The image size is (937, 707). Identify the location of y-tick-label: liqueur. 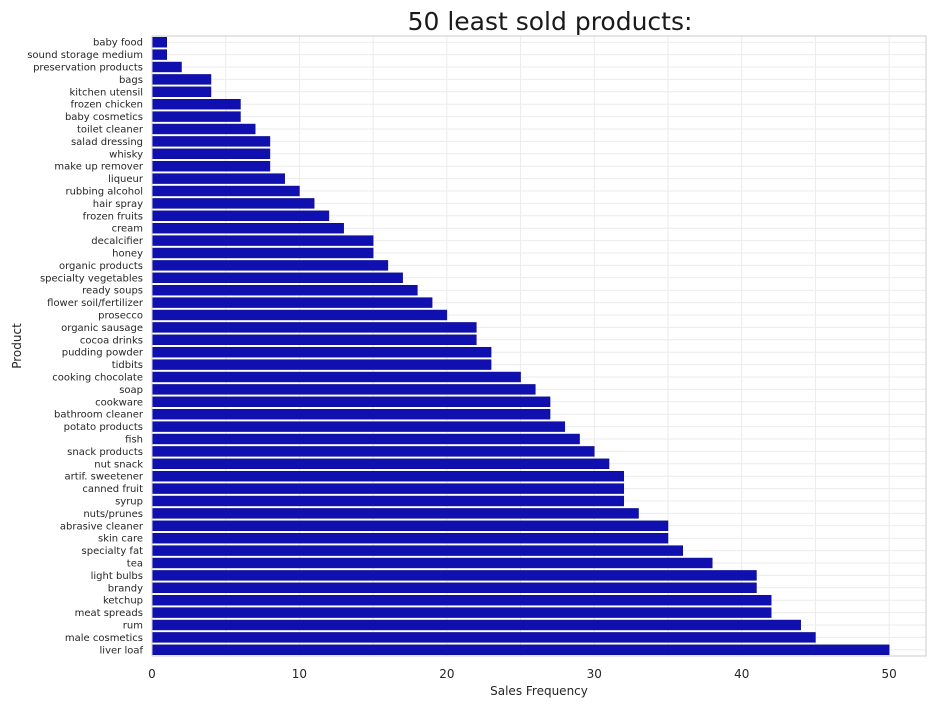
(126, 179).